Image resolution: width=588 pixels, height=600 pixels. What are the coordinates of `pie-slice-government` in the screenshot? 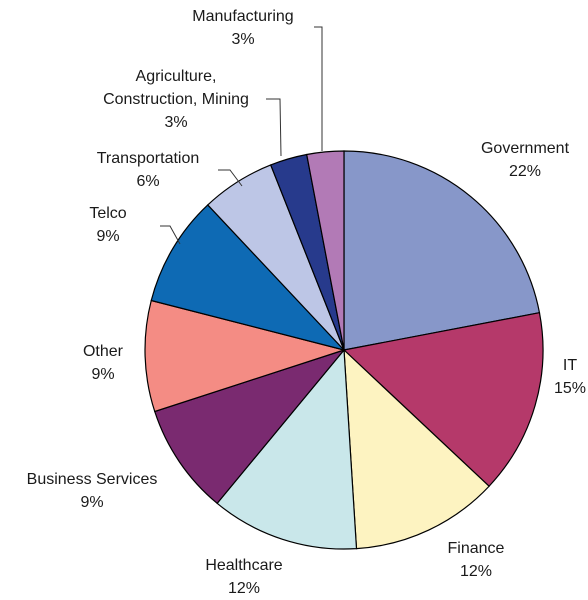 It's located at (442, 250).